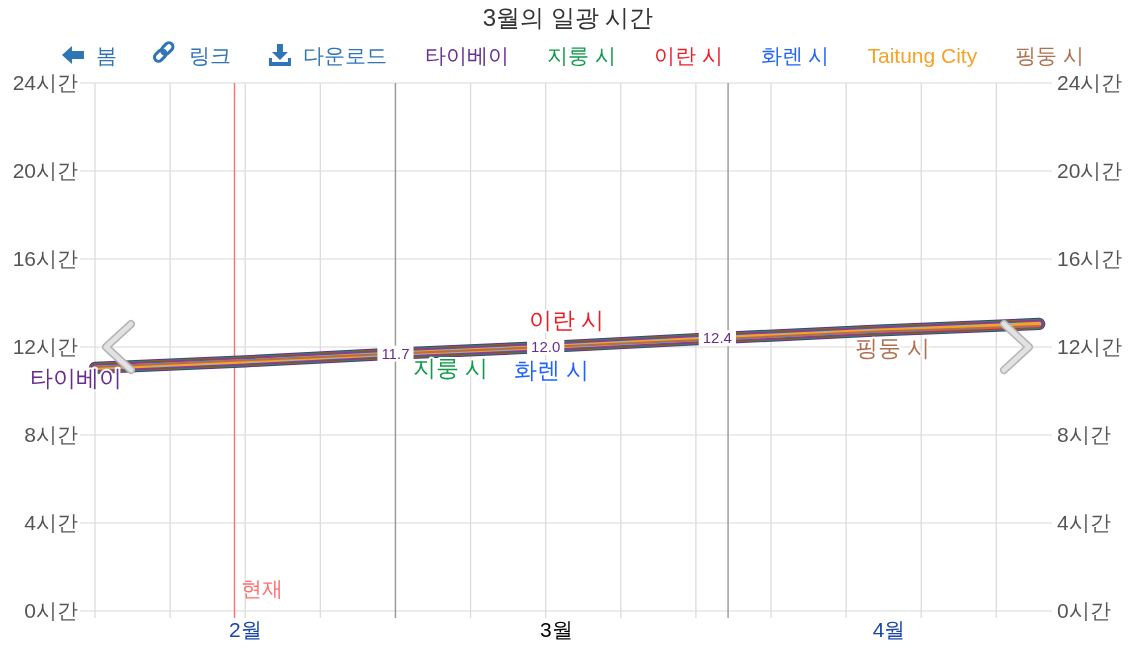 The width and height of the screenshot is (1136, 653). Describe the element at coordinates (581, 55) in the screenshot. I see `legend-item: 지룽 시` at that location.